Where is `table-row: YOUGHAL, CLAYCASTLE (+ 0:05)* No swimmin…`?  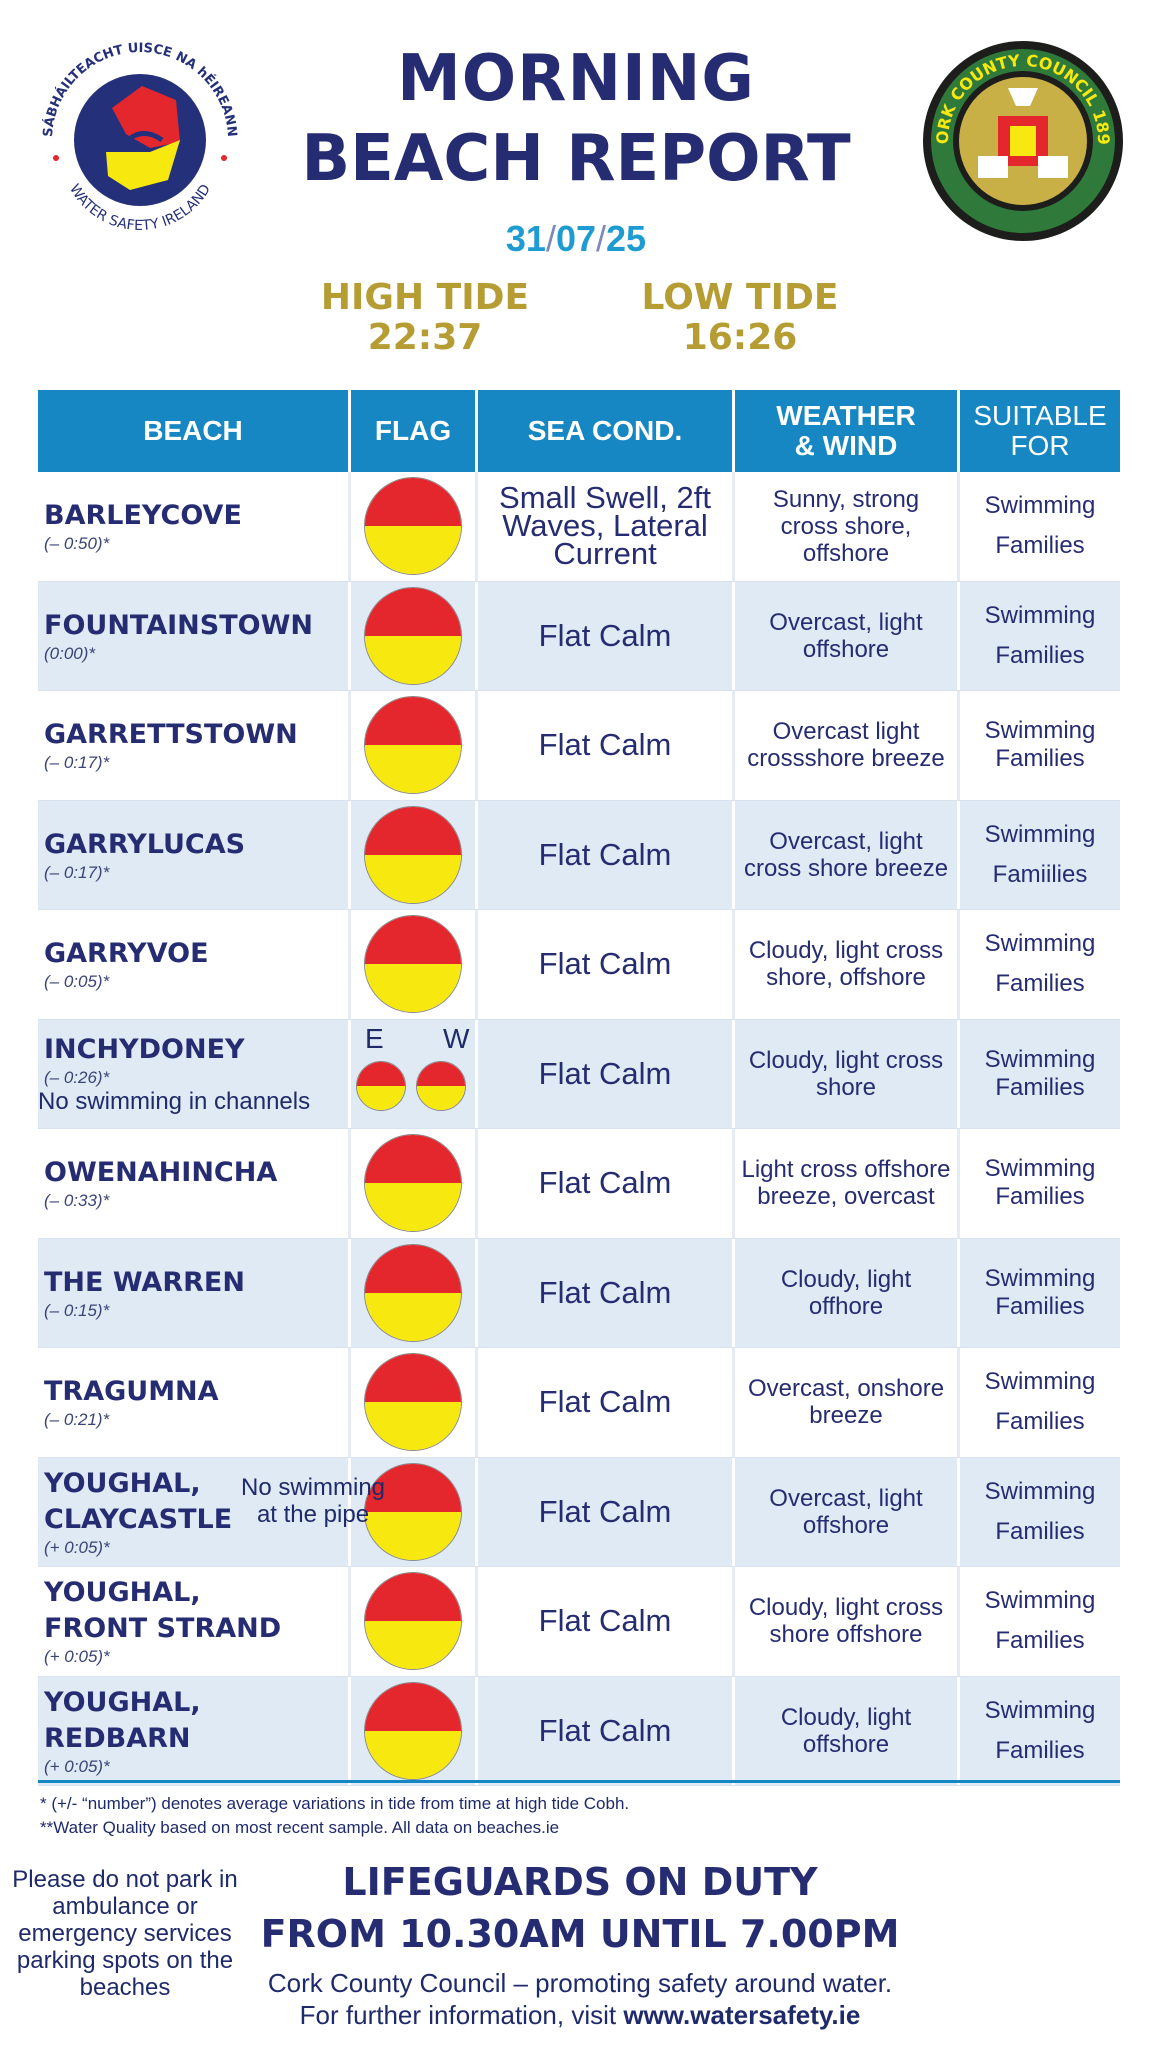
table-row: YOUGHAL, CLAYCASTLE (+ 0:05)* No swimmin… is located at coordinates (579, 1512).